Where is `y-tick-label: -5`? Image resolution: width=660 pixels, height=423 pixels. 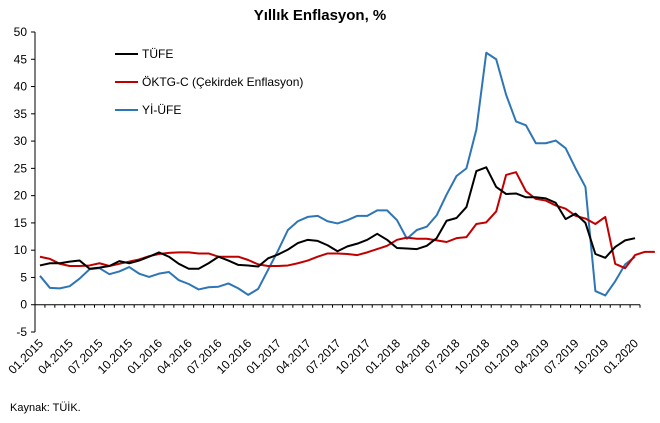
y-tick-label: -5 is located at coordinates (21, 332).